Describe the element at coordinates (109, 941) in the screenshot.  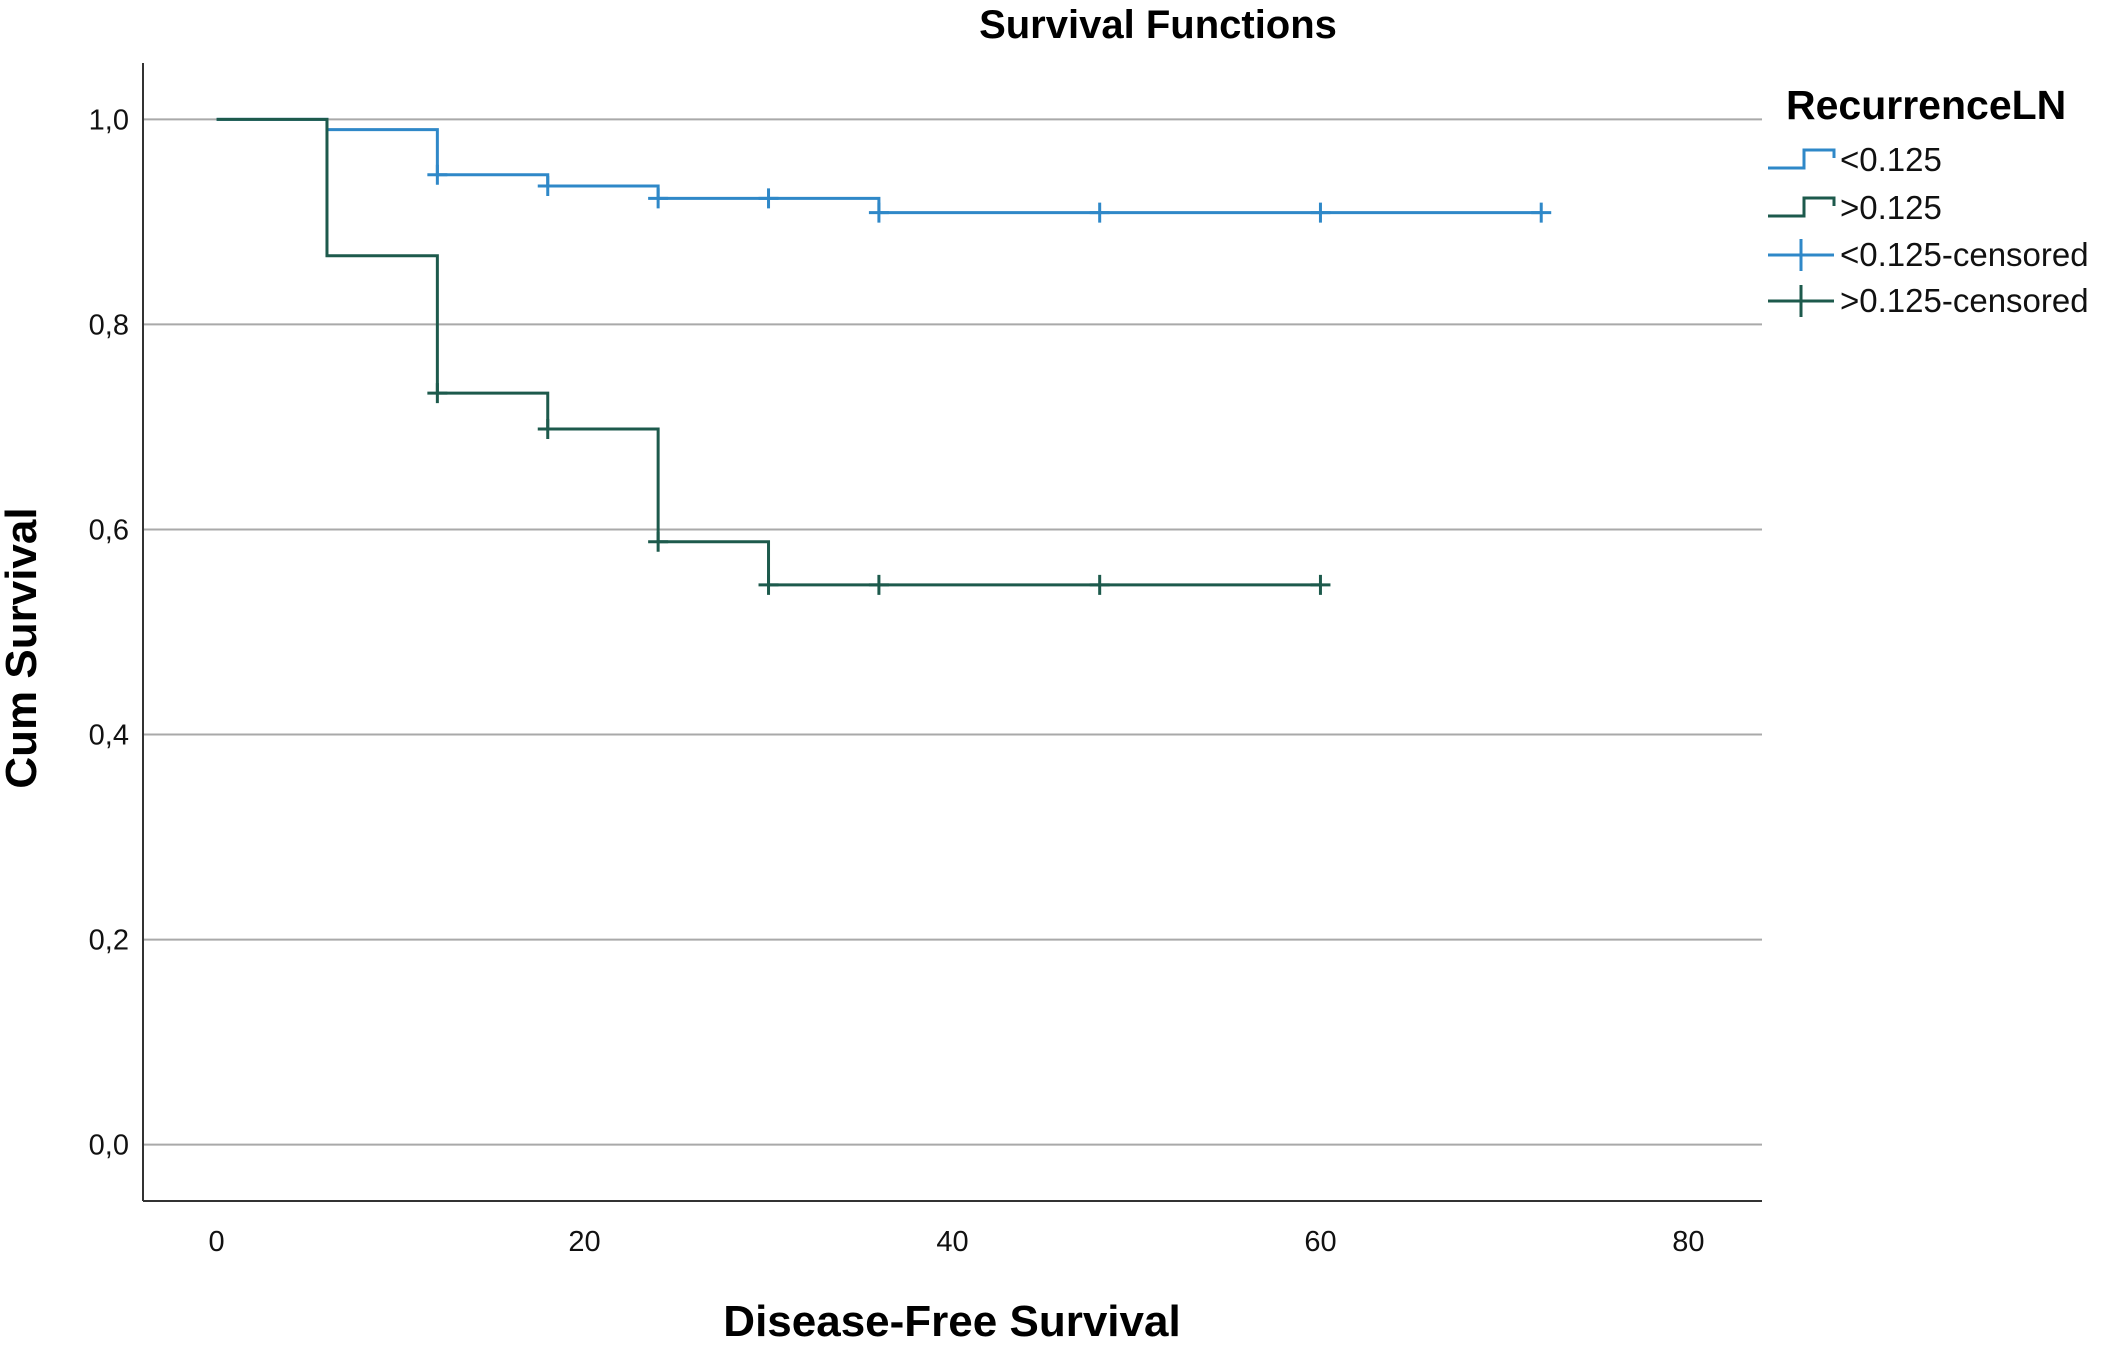
I see `y-tick-label: 0,2` at that location.